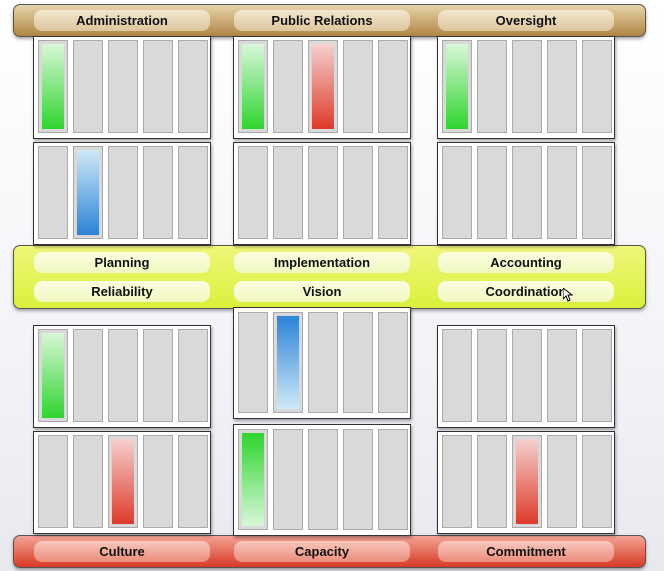 Image resolution: width=664 pixels, height=571 pixels. Describe the element at coordinates (122, 262) in the screenshot. I see `category-planning: Planning` at that location.